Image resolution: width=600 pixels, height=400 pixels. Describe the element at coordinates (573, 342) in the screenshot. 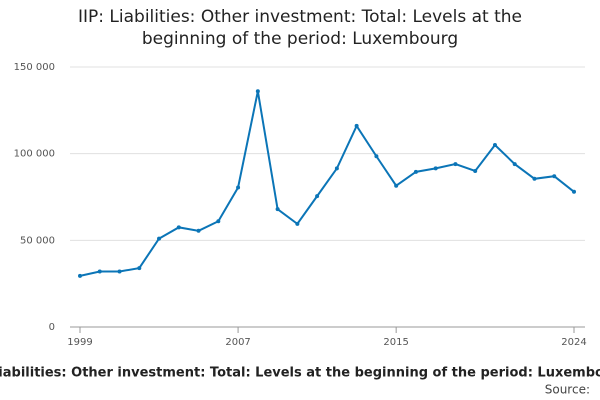

I see `x-tick-label: 2024` at that location.